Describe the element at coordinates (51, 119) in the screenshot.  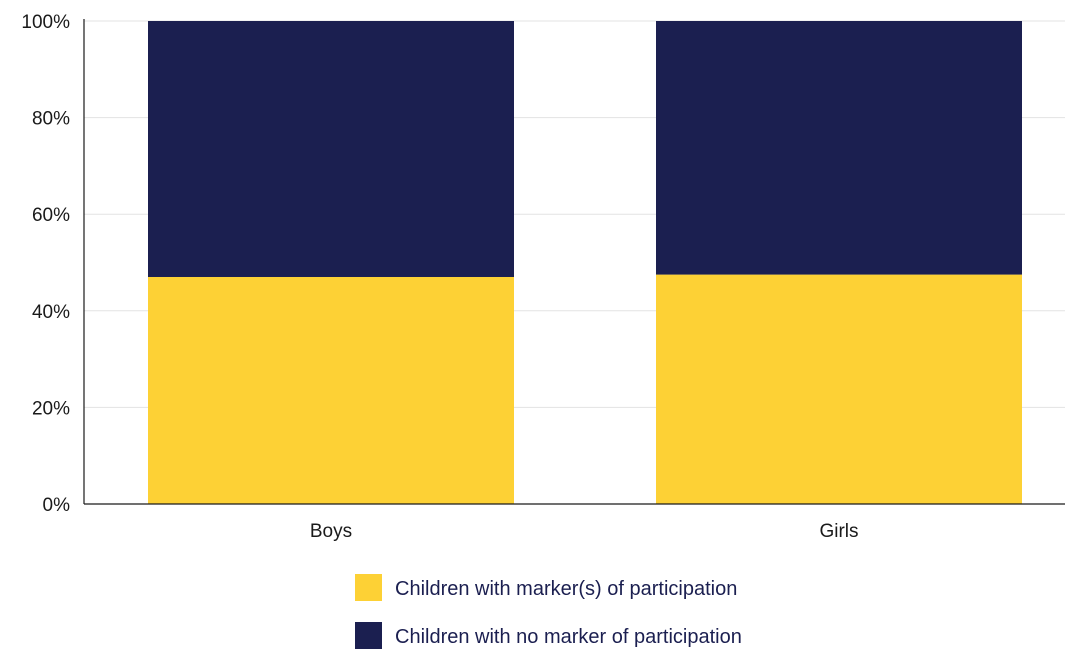
I see `y-tick-label: 80%` at that location.